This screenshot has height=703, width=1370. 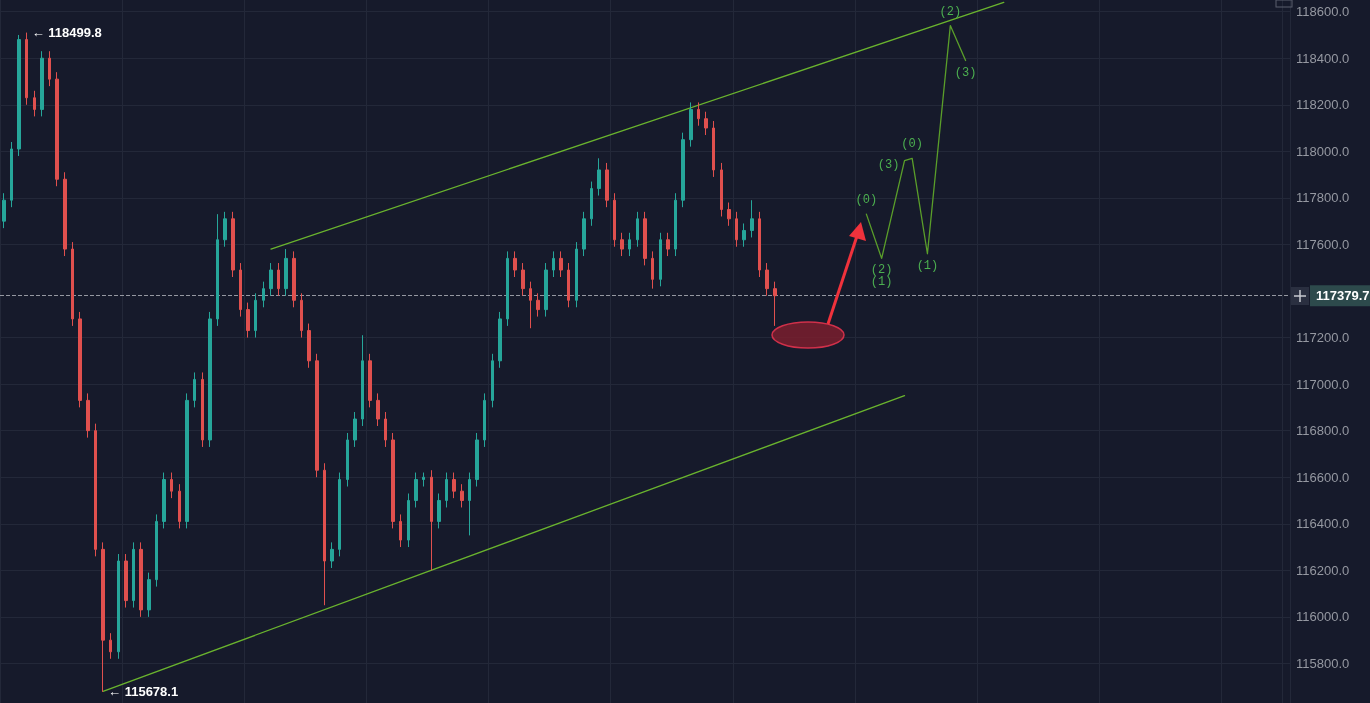 What do you see at coordinates (1323, 338) in the screenshot?
I see `y-tick-label: 117200.0` at bounding box center [1323, 338].